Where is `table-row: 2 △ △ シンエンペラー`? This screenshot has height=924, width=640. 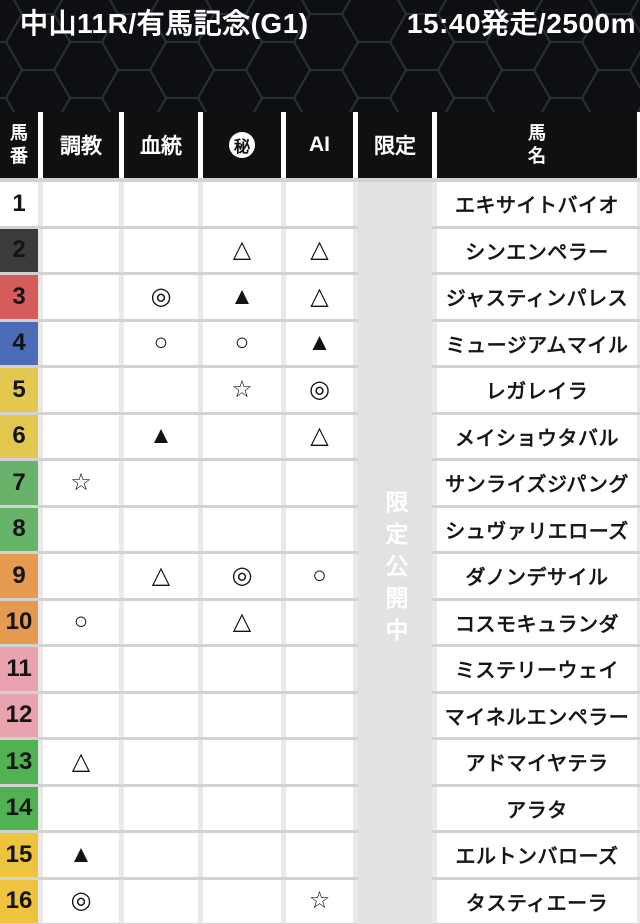
table-row: 2 △ △ シンエンペラー is located at coordinates (320, 250).